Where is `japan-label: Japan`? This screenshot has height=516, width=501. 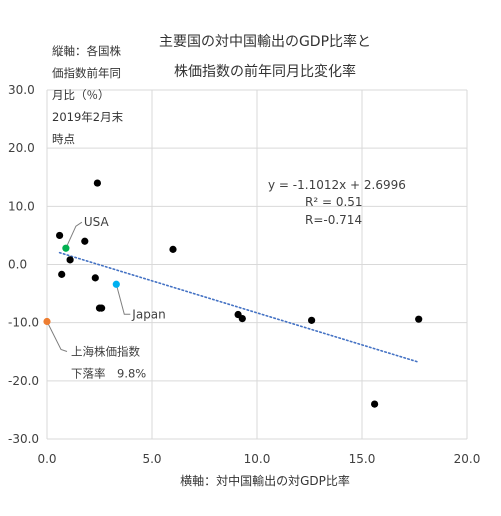
japan-label: Japan is located at coordinates (148, 314).